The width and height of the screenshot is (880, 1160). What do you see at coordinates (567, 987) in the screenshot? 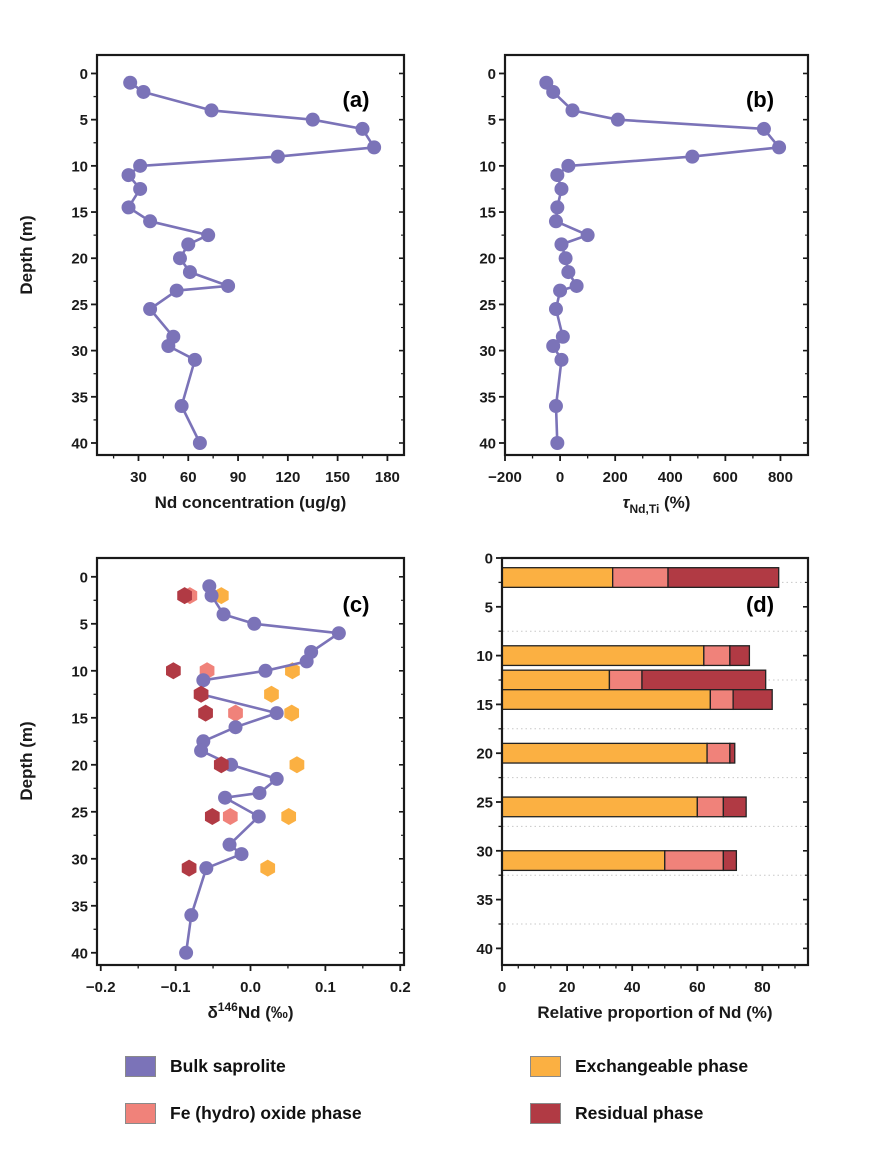
I see `x-tick-label: 20` at bounding box center [567, 987].